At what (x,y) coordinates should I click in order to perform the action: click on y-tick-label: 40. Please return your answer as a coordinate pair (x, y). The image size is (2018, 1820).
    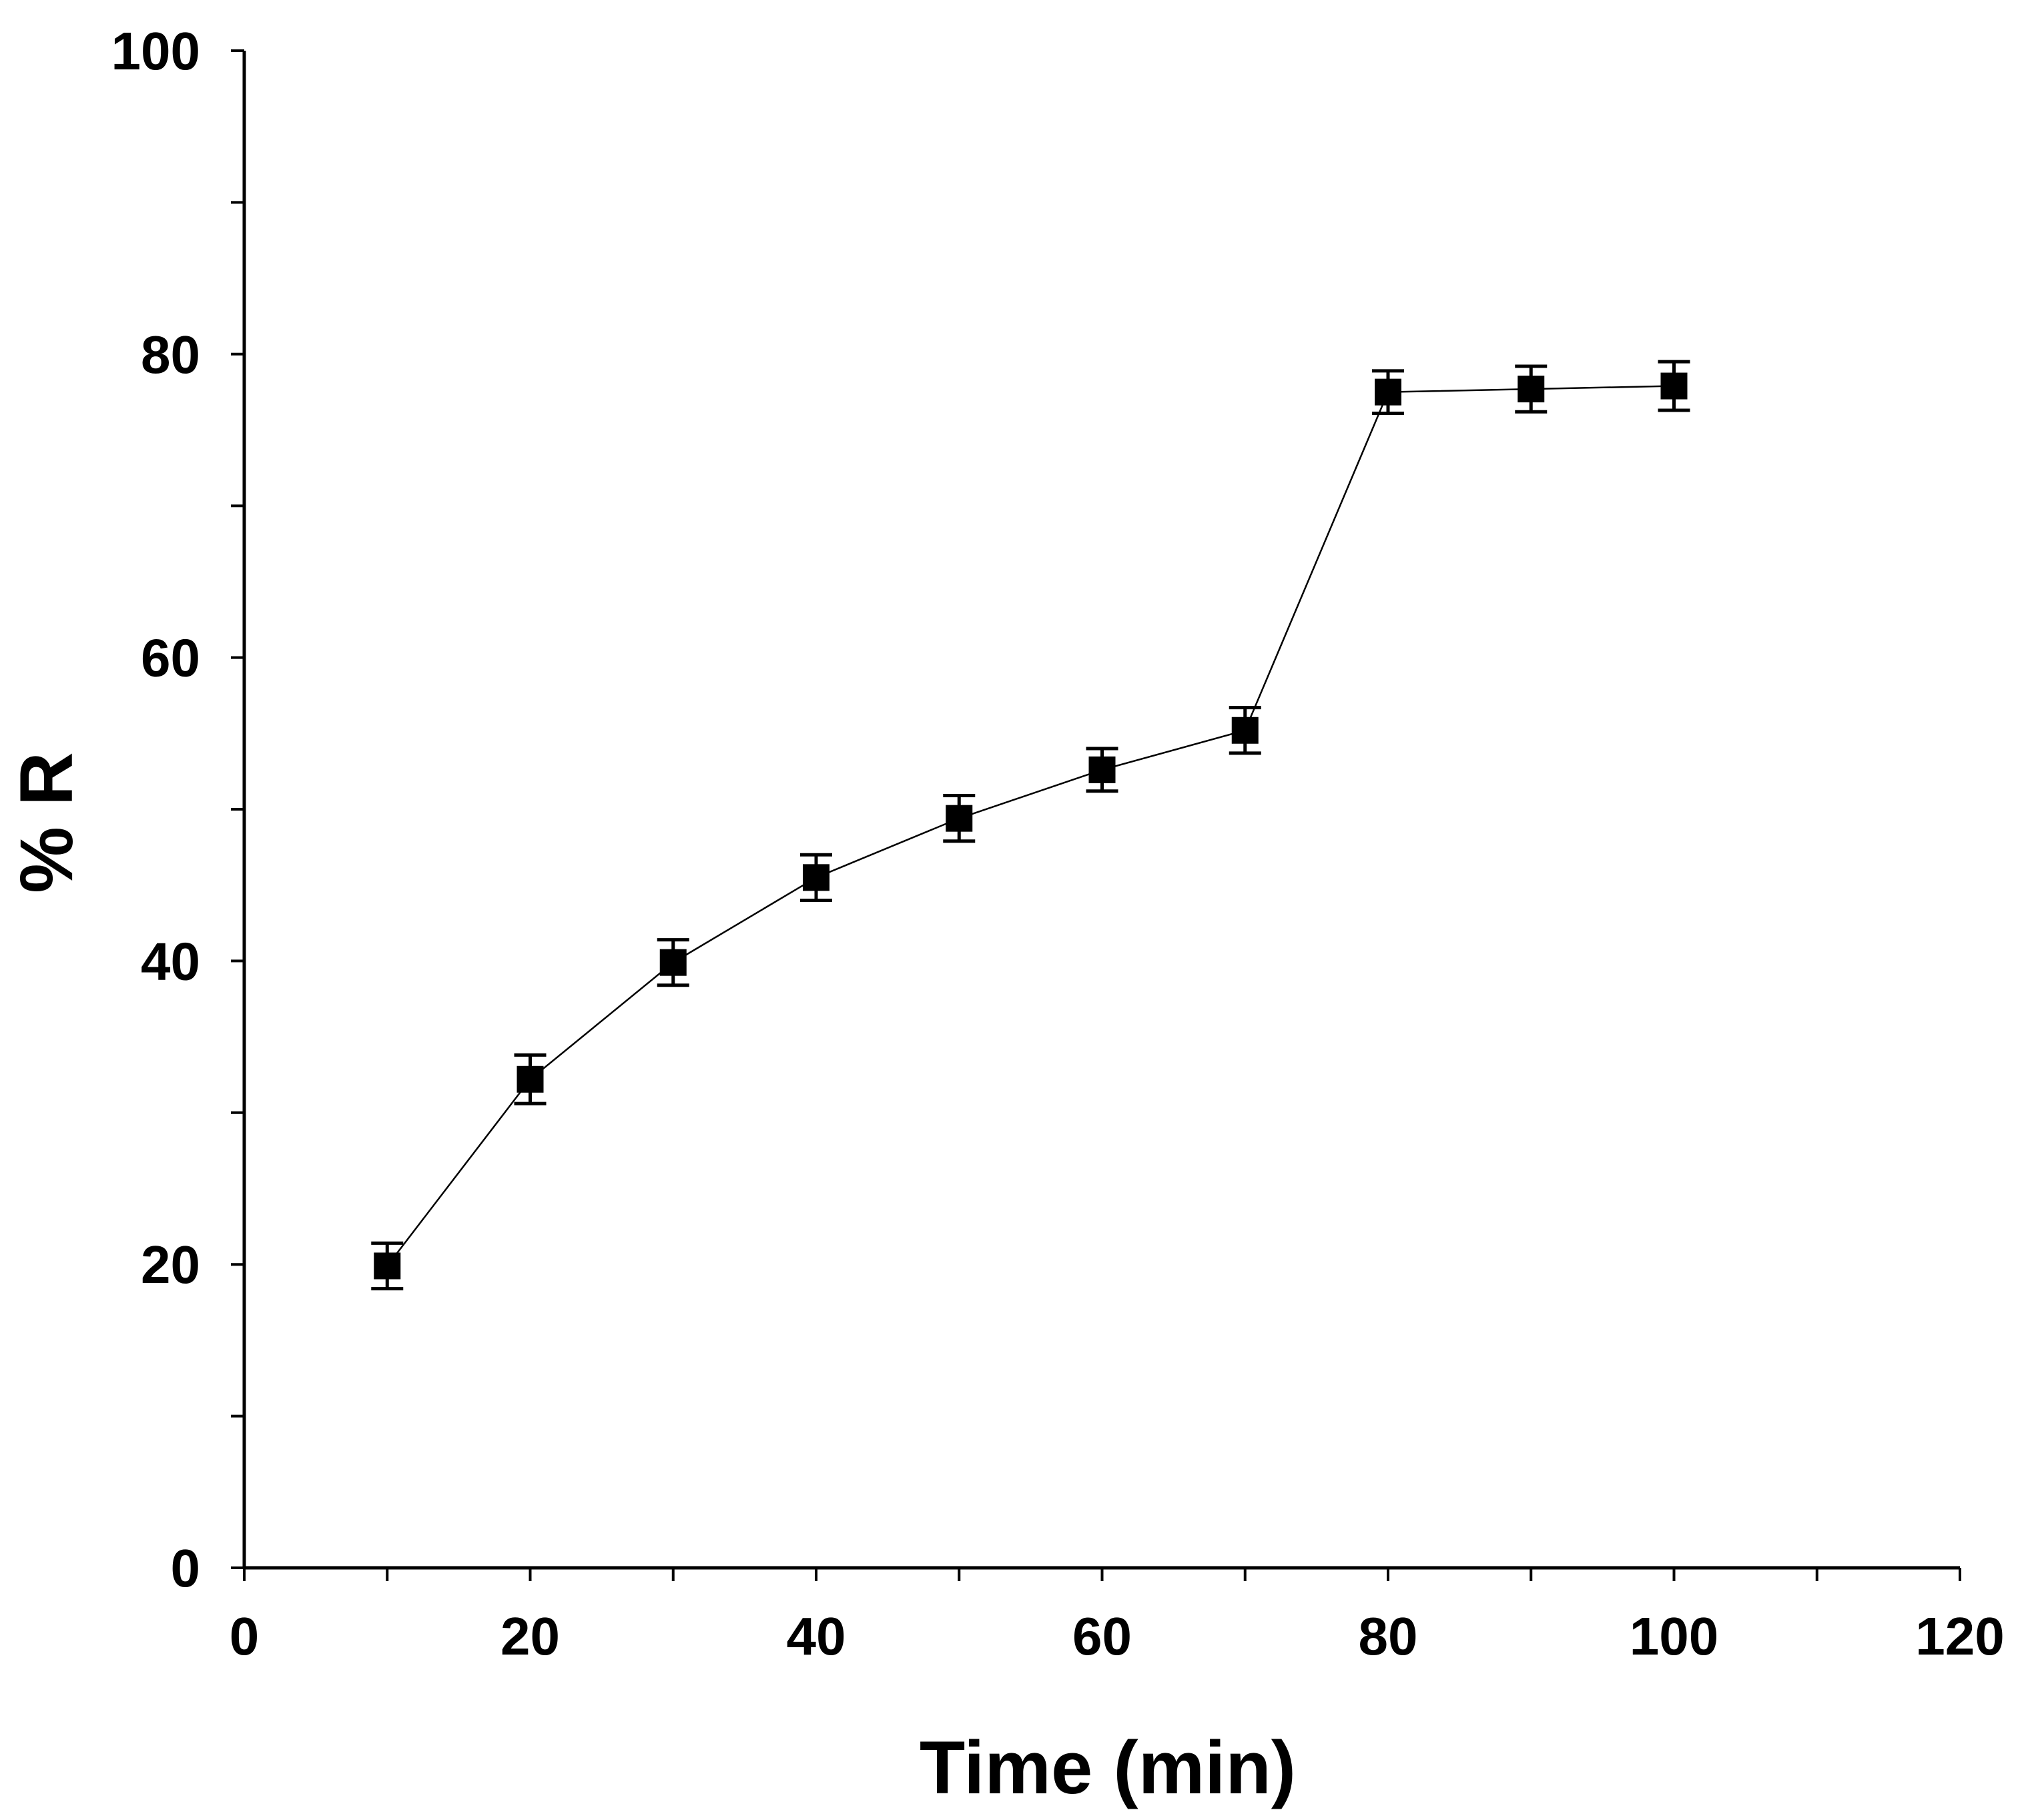
    Looking at the image, I should click on (170, 961).